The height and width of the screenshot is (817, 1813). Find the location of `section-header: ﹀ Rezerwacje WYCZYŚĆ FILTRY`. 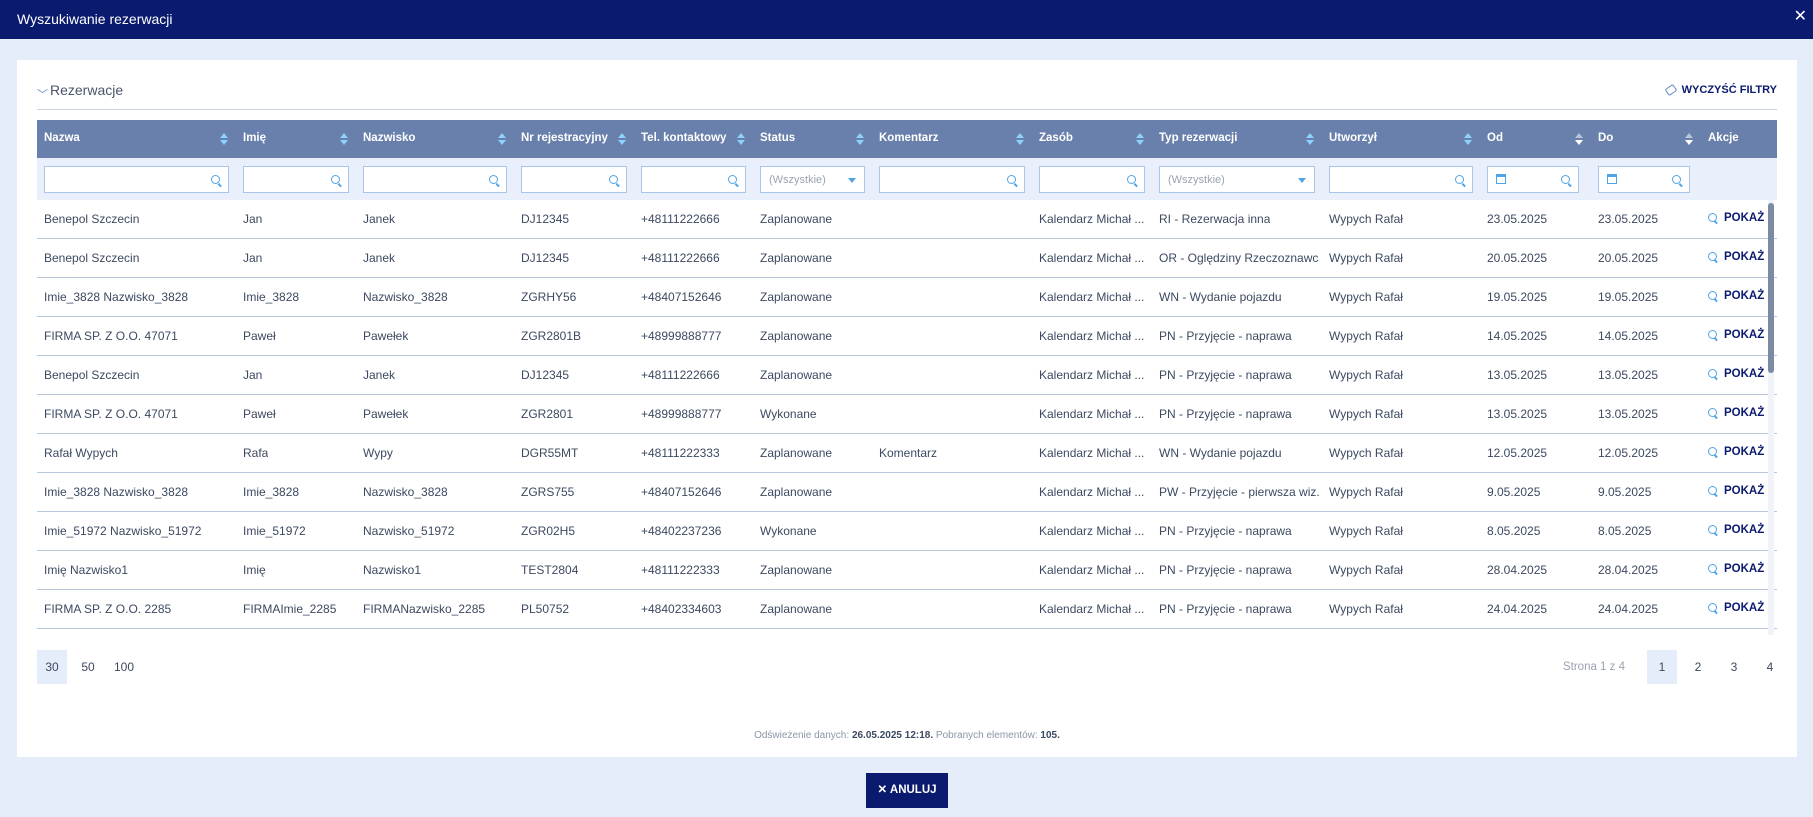

section-header: ﹀ Rezerwacje WYCZYŚĆ FILTRY is located at coordinates (907, 95).